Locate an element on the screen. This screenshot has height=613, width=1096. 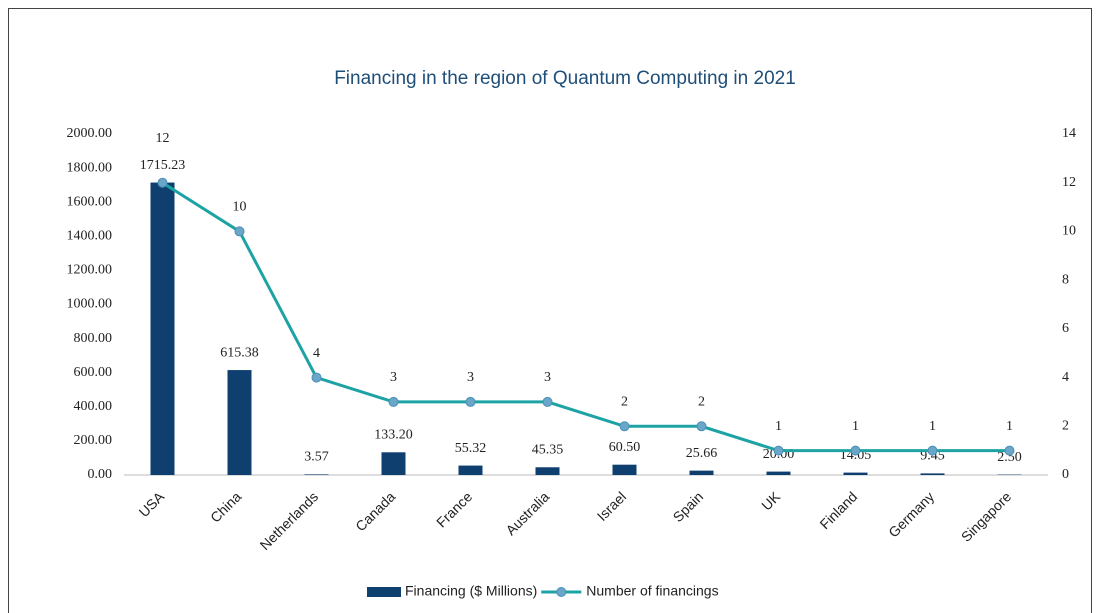
y2-tick-label: 14 is located at coordinates (1069, 133).